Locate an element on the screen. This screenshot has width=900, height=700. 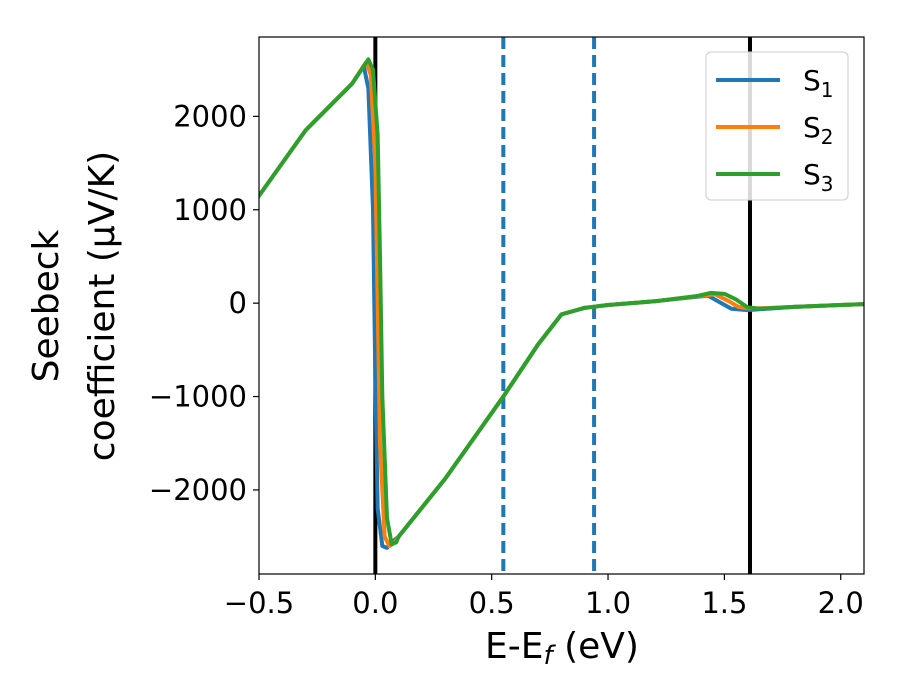
y-tick-label: 0 is located at coordinates (238, 303).